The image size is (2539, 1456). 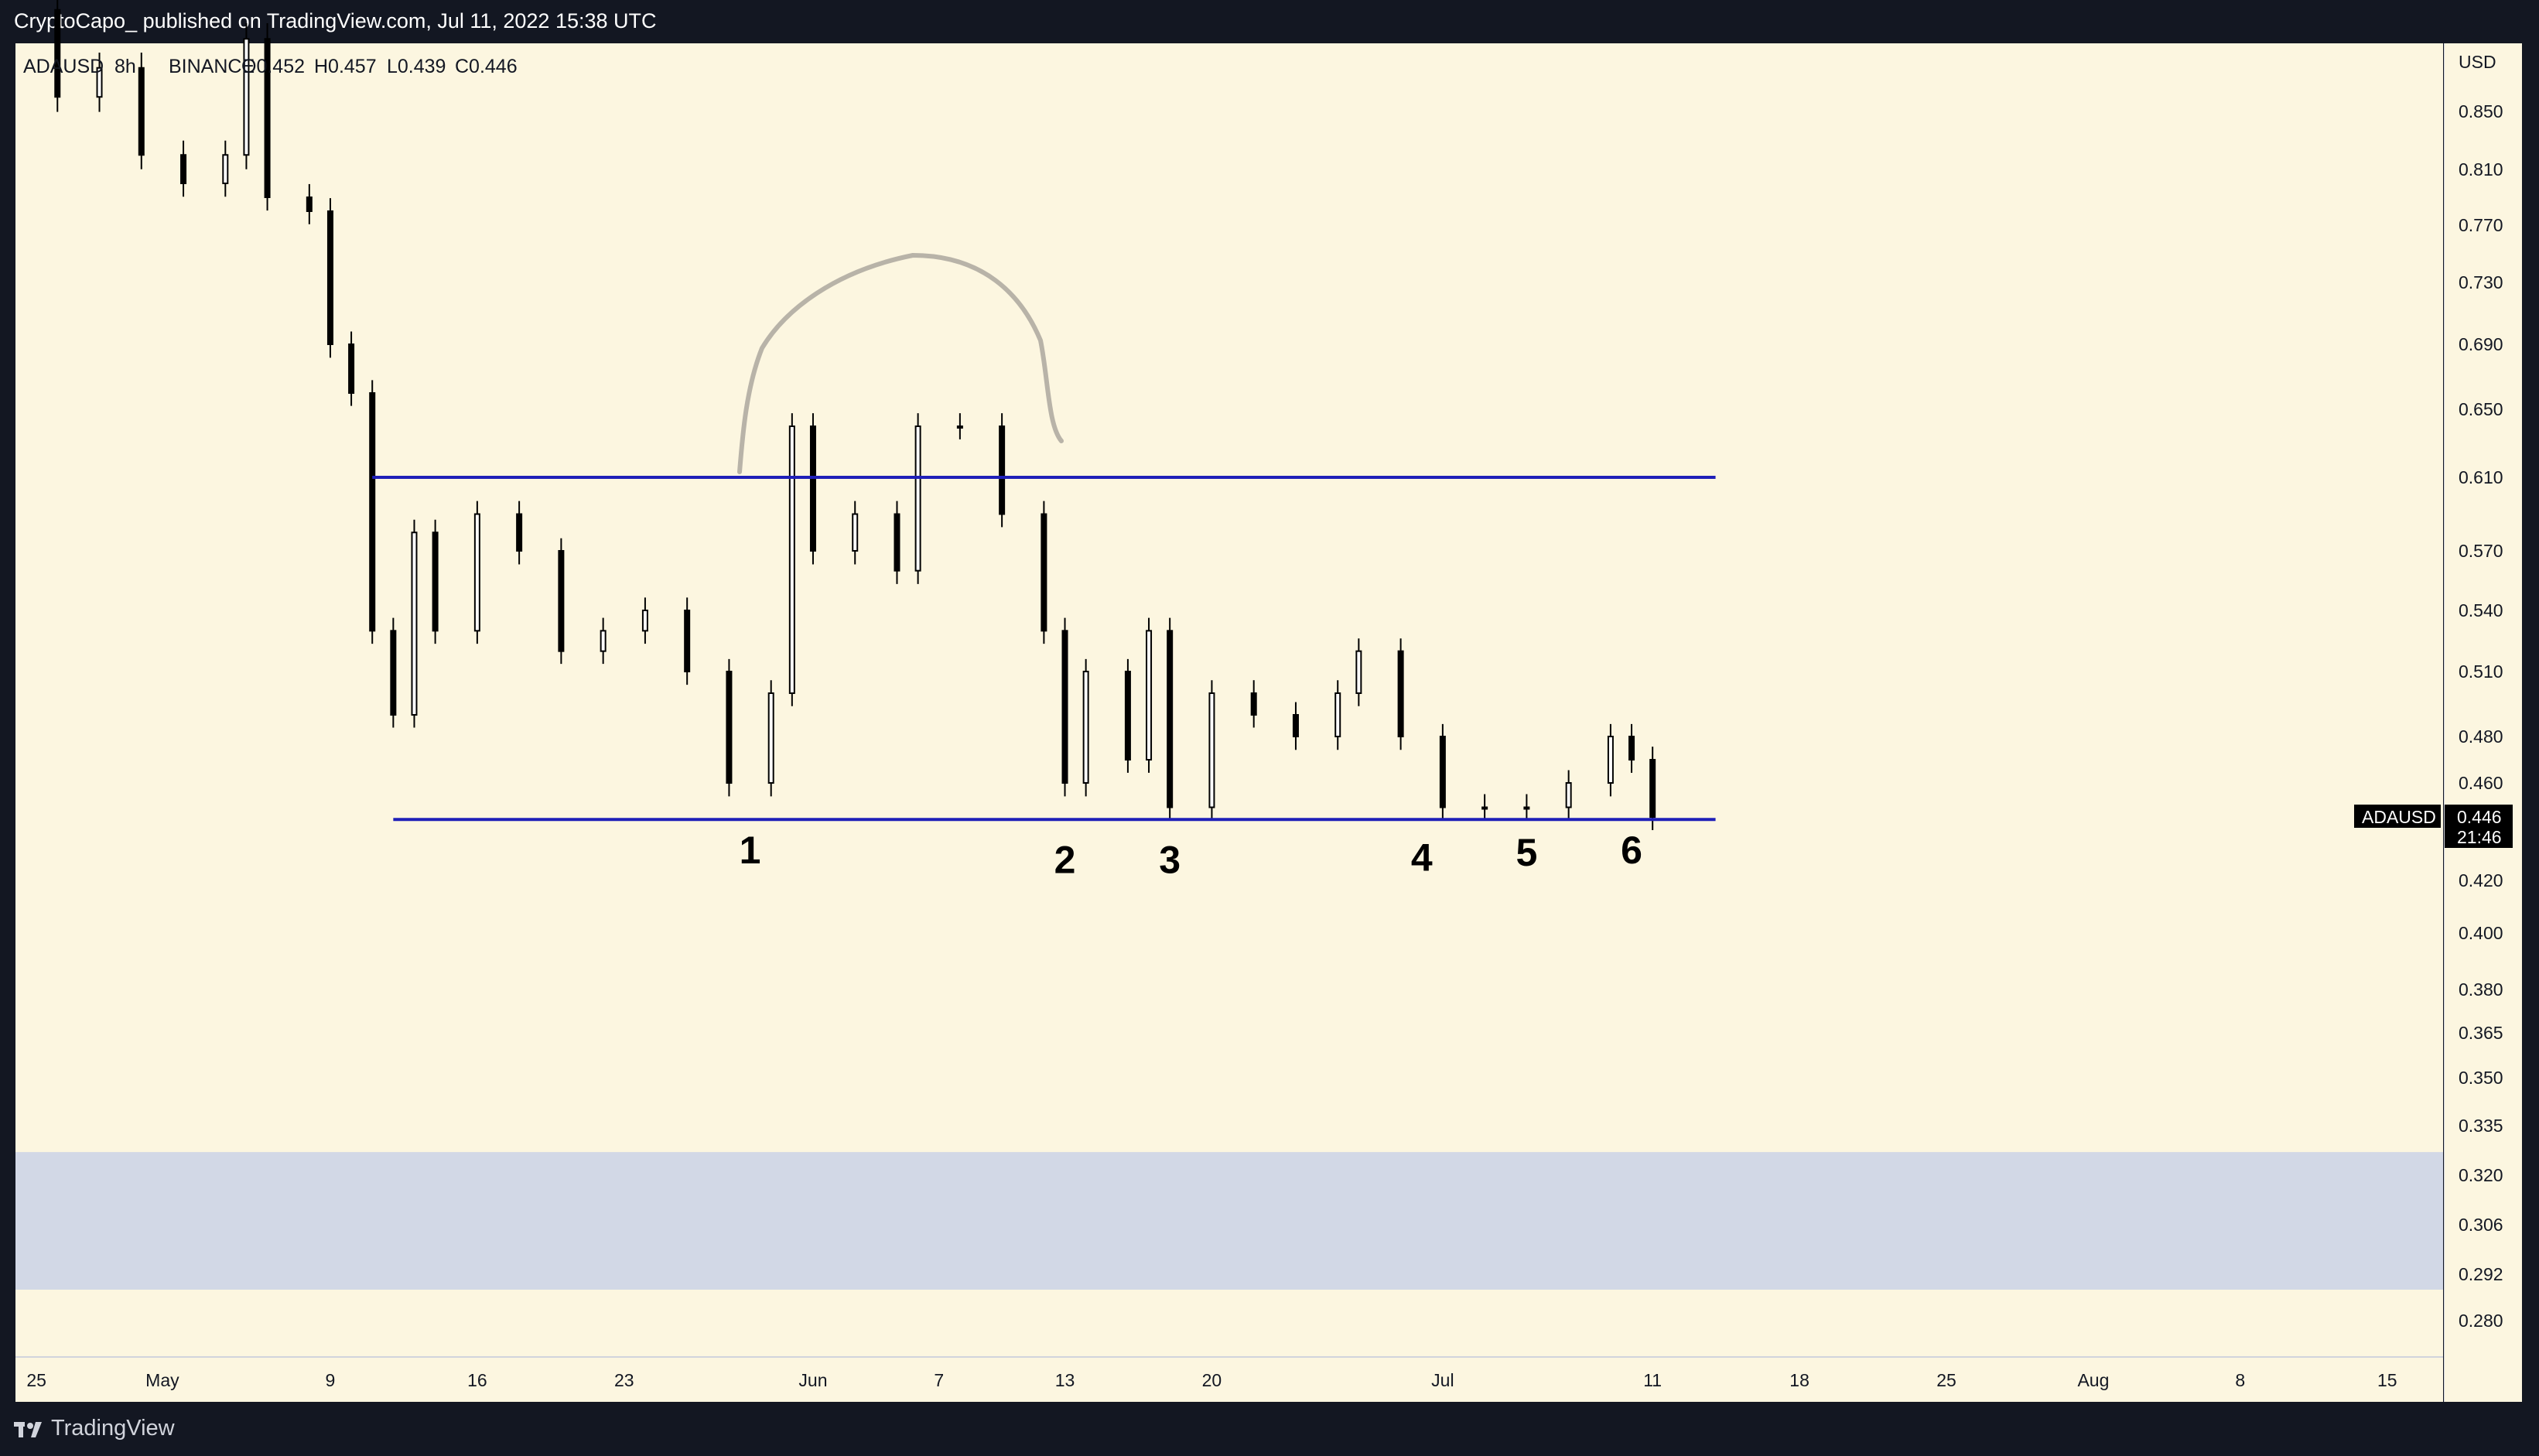 What do you see at coordinates (1631, 850) in the screenshot?
I see `touch-count-label: 6` at bounding box center [1631, 850].